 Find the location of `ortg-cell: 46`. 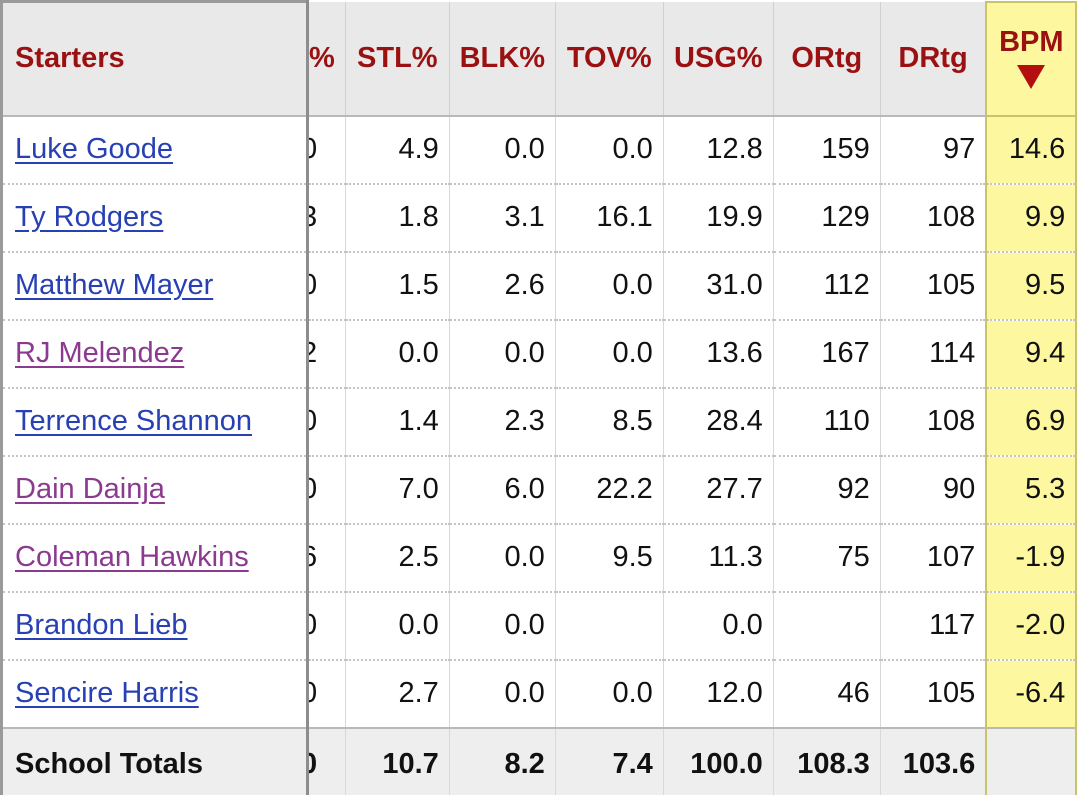

ortg-cell: 46 is located at coordinates (827, 694).